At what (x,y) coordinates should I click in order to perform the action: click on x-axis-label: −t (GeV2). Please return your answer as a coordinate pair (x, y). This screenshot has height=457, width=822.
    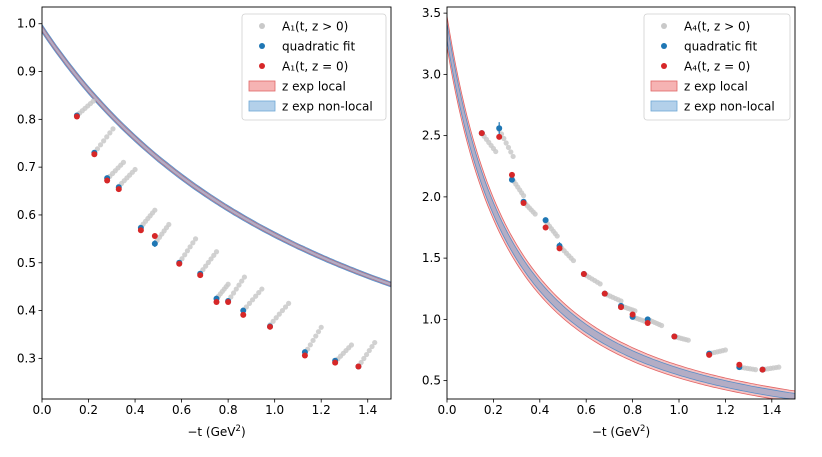
    Looking at the image, I should click on (216, 431).